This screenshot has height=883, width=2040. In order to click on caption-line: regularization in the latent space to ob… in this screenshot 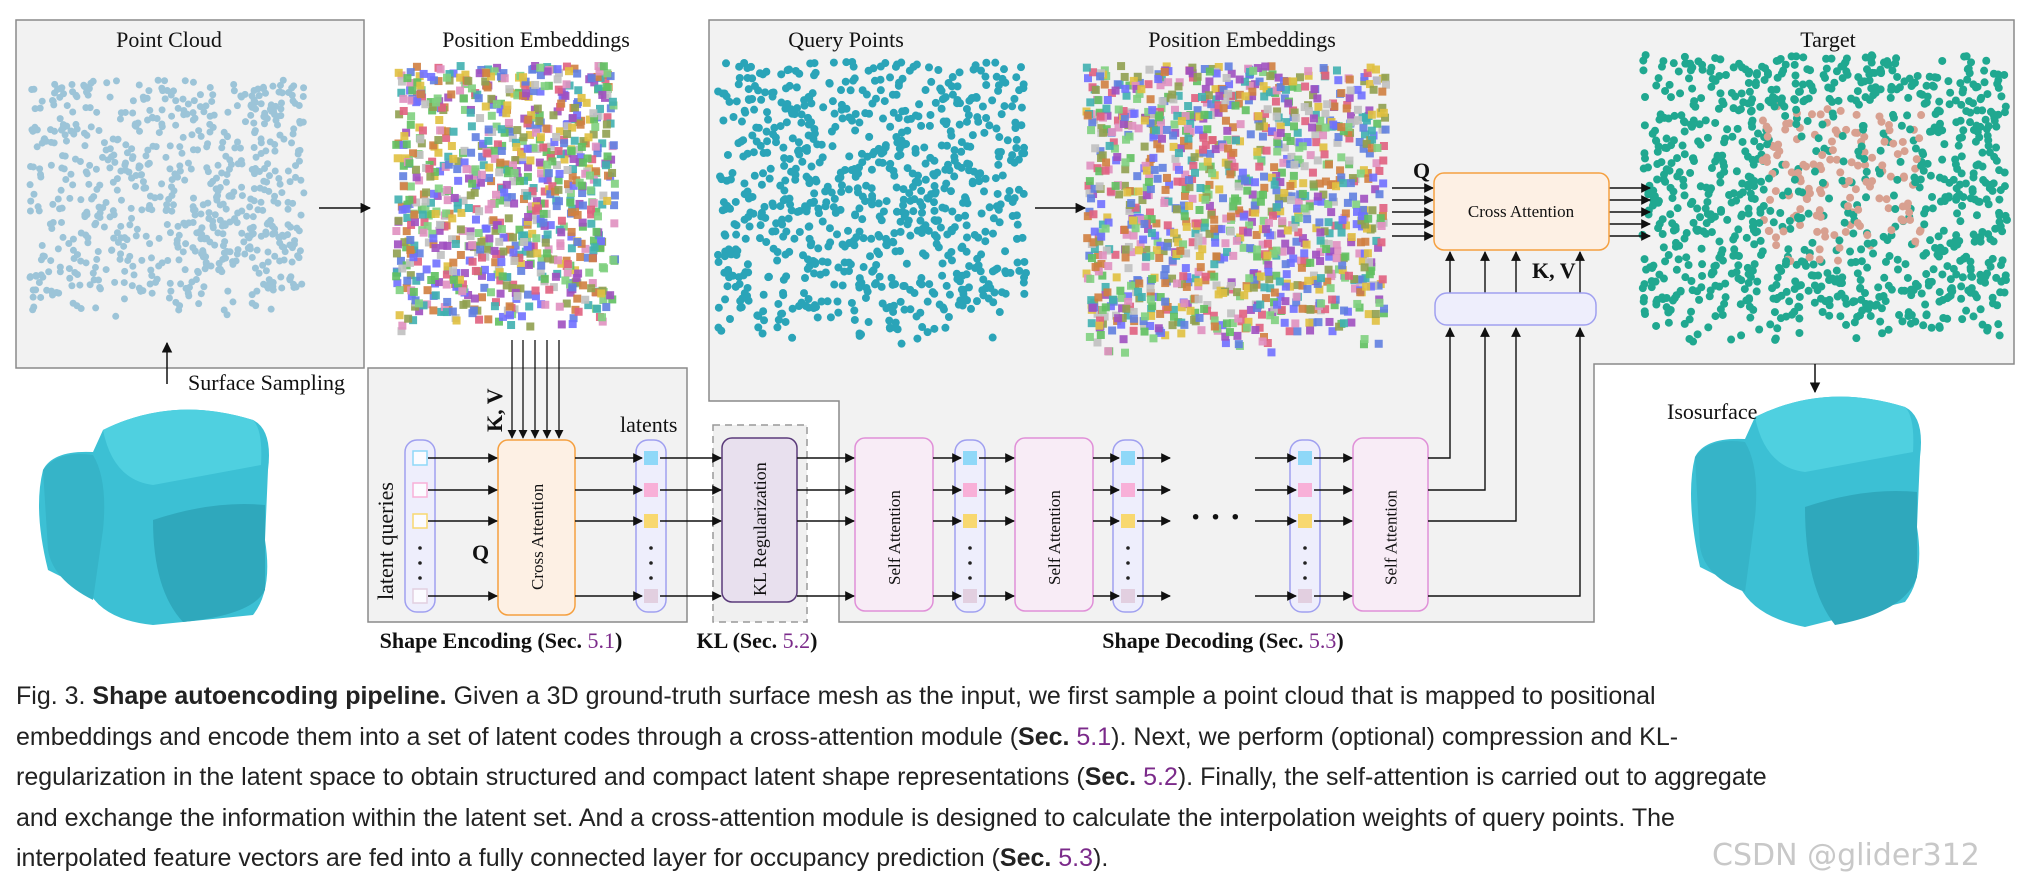, I will do `click(1020, 777)`.